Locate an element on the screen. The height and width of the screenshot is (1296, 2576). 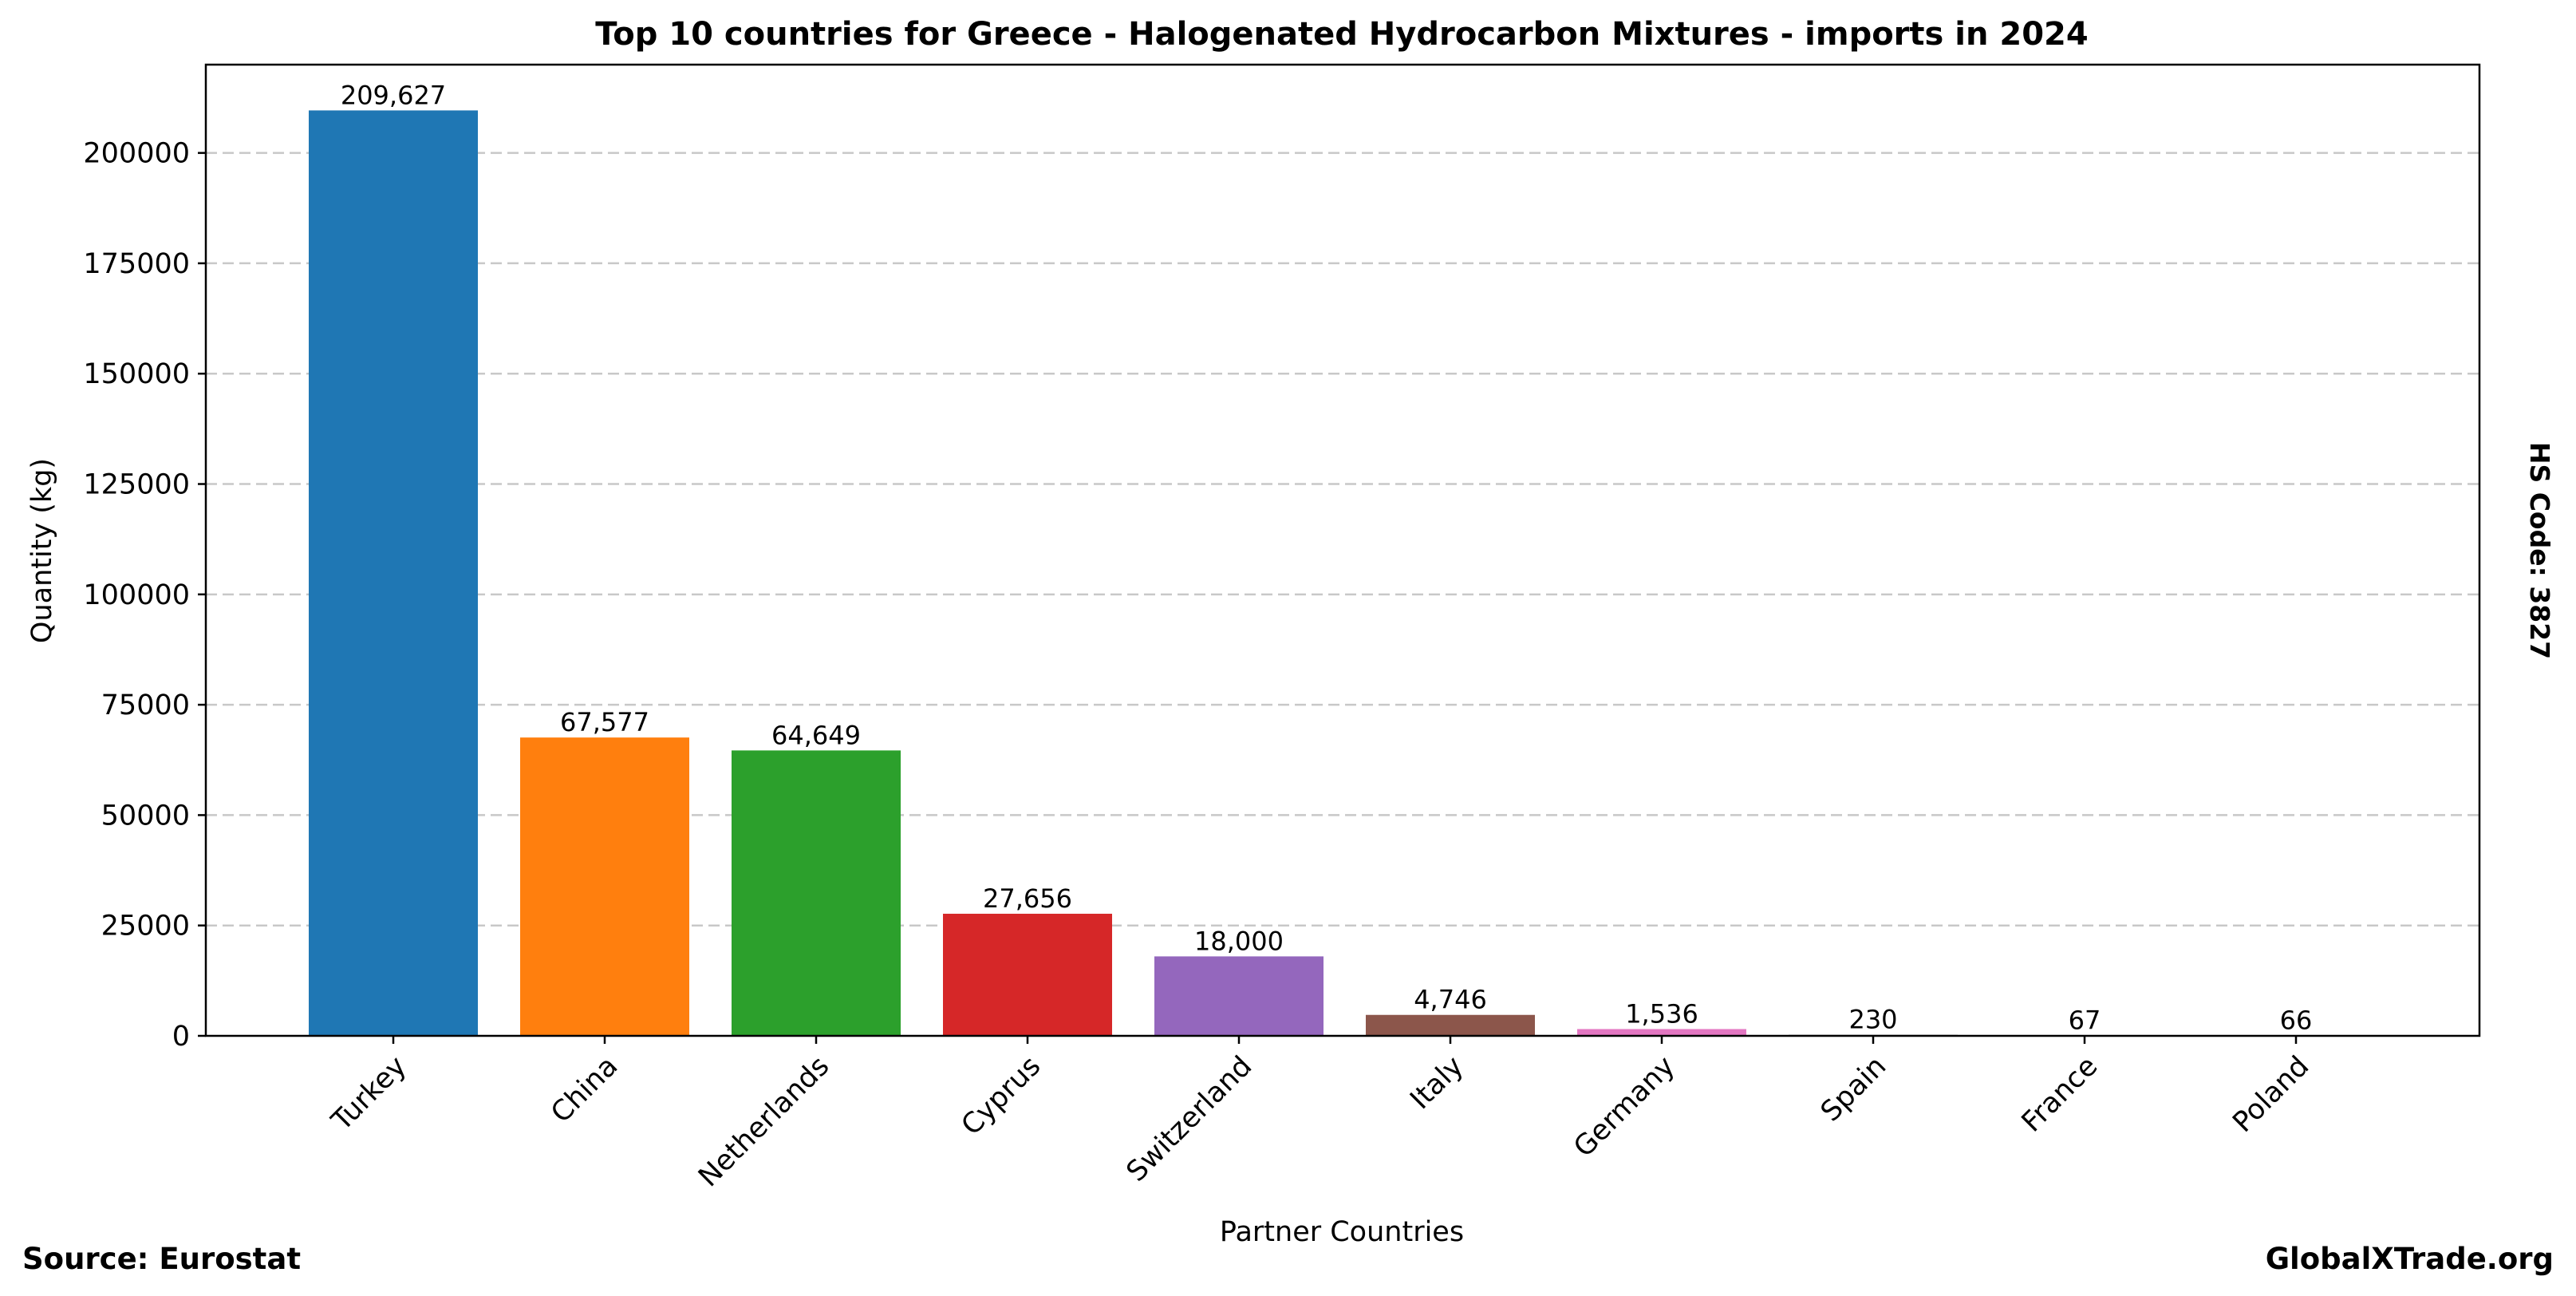
y-tick-label: 200000 is located at coordinates (137, 154).